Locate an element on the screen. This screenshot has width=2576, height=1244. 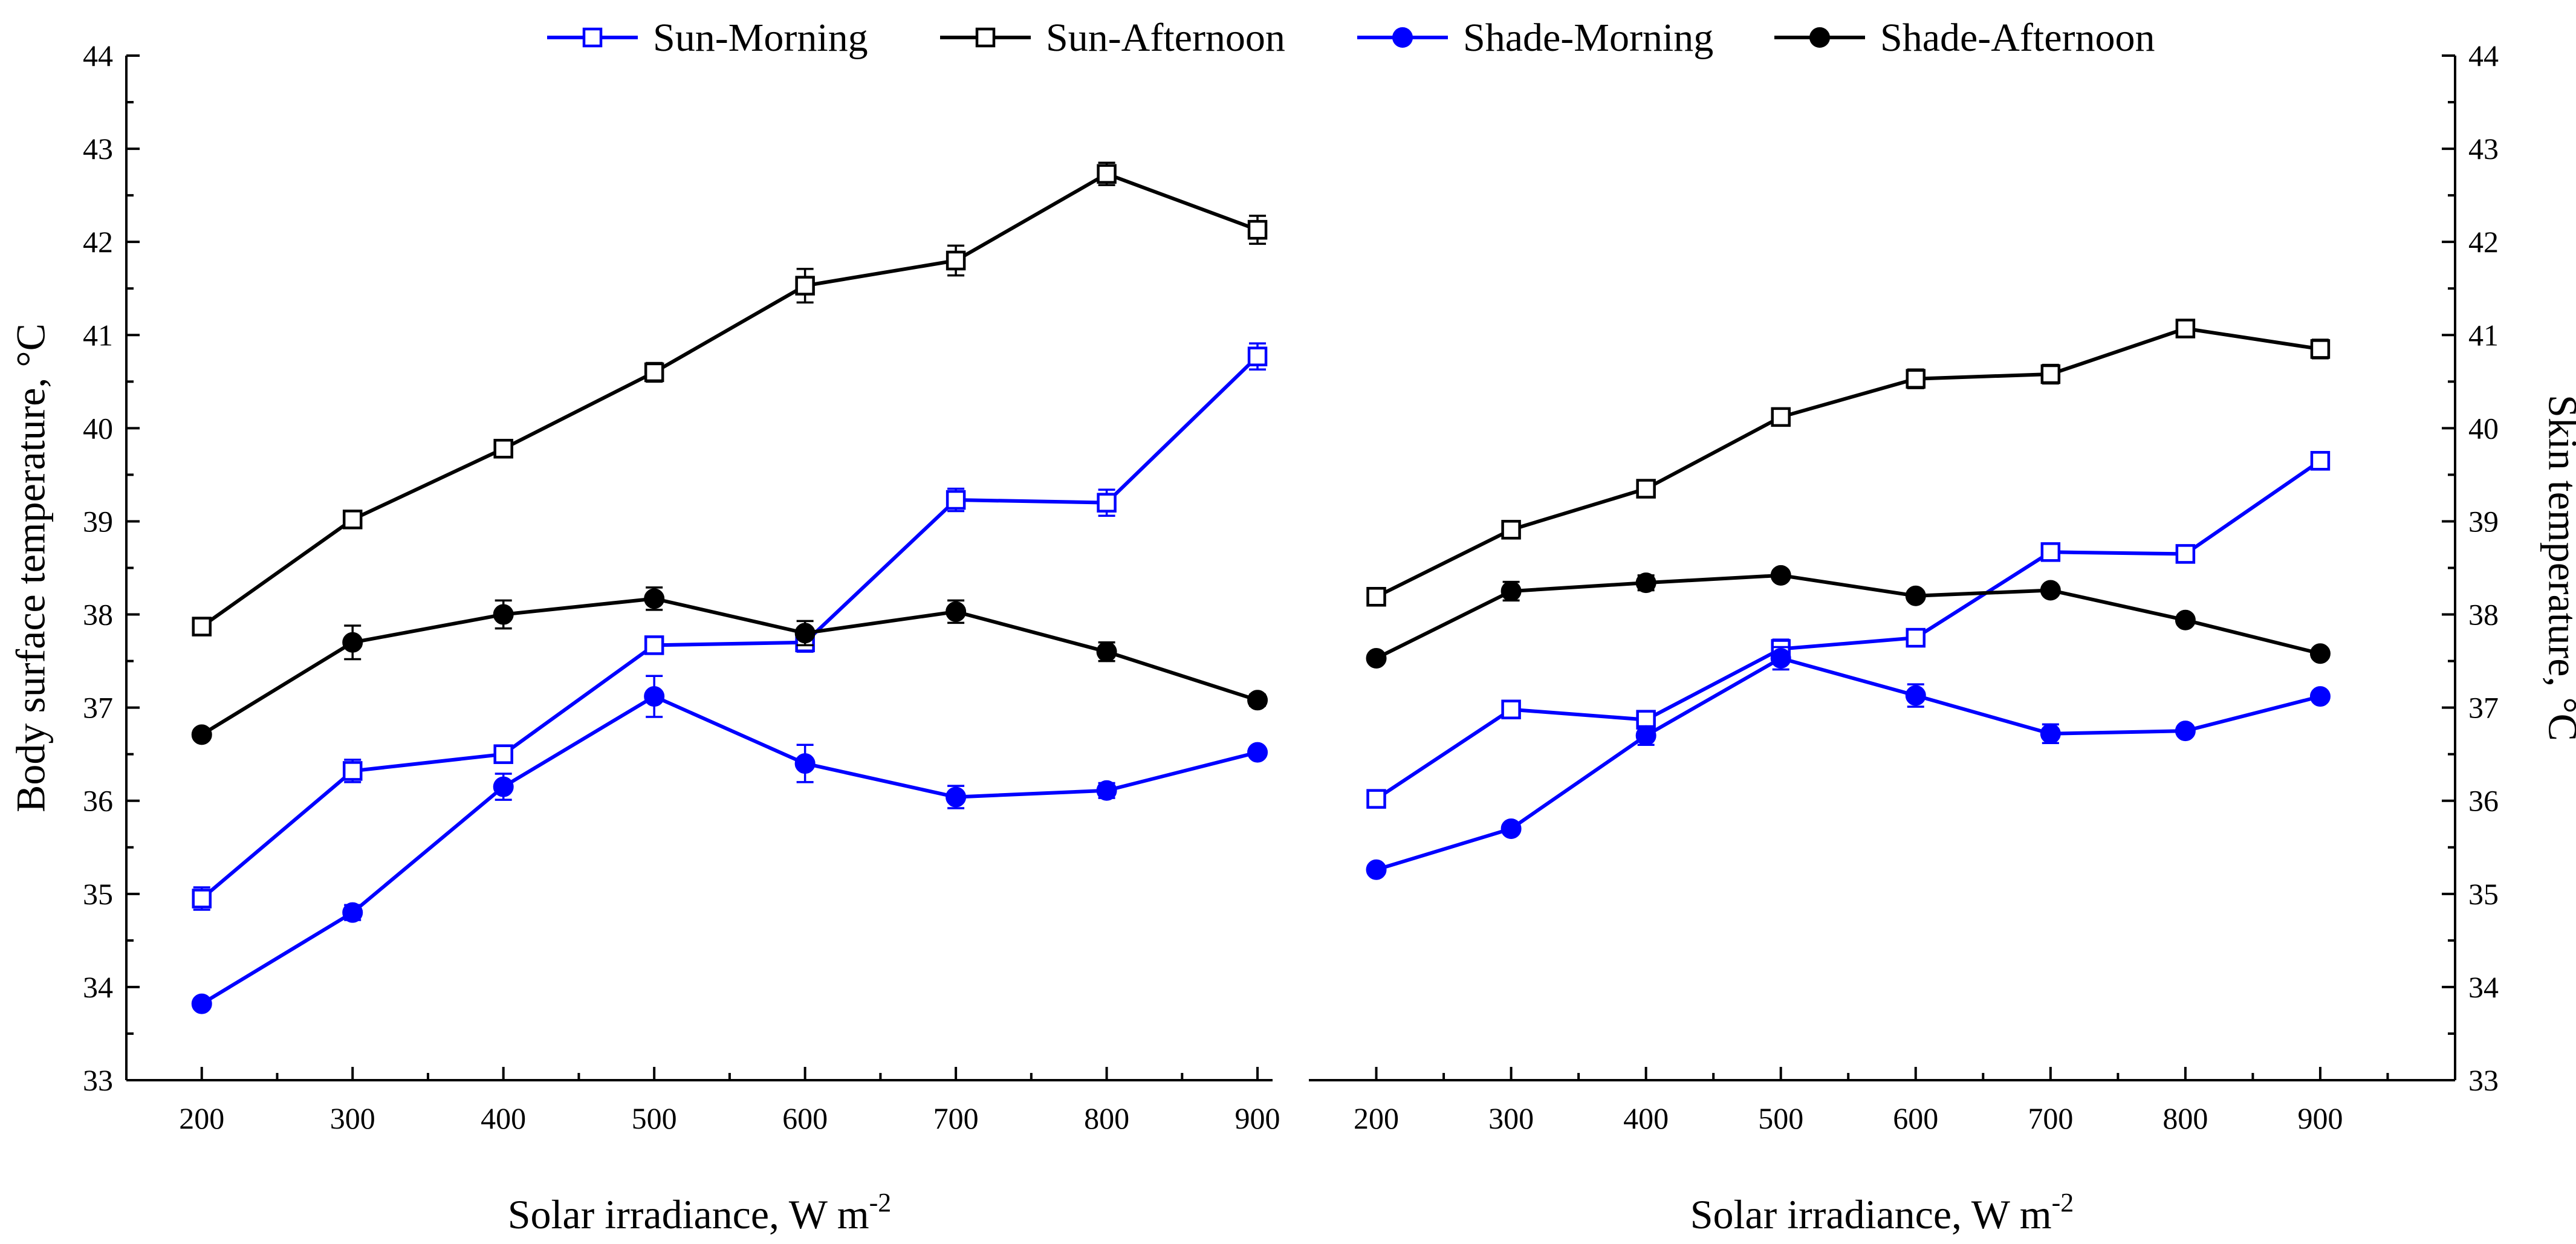
series-line-sun-afternoon is located at coordinates (1848, 462).